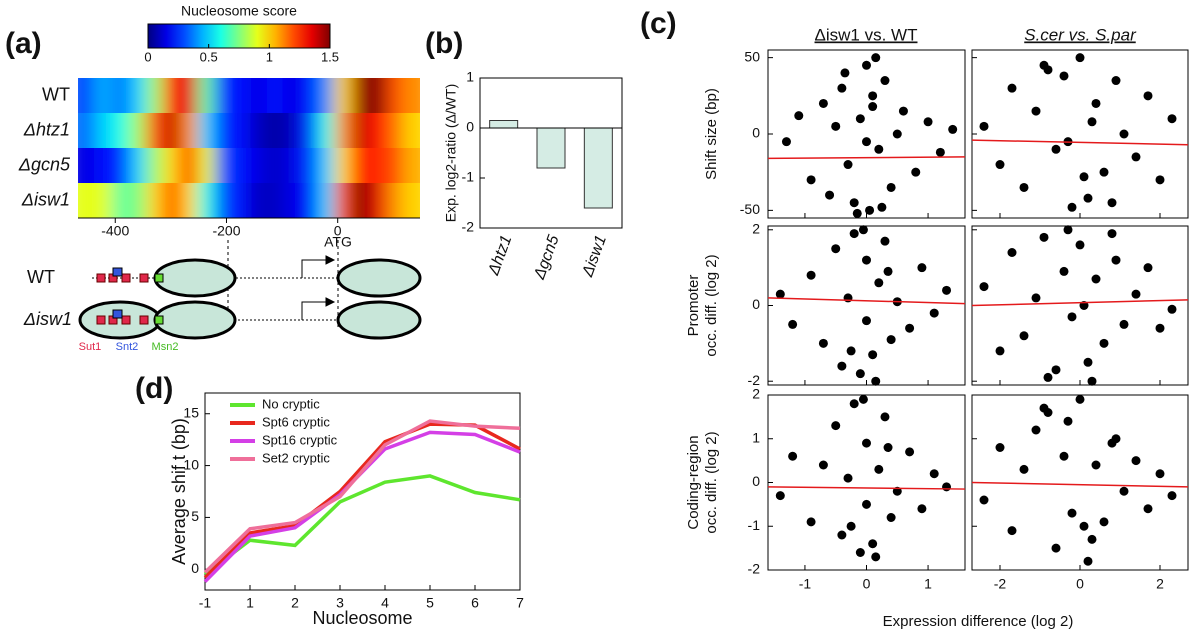 The image size is (1200, 635). I want to click on bar, so click(504, 124).